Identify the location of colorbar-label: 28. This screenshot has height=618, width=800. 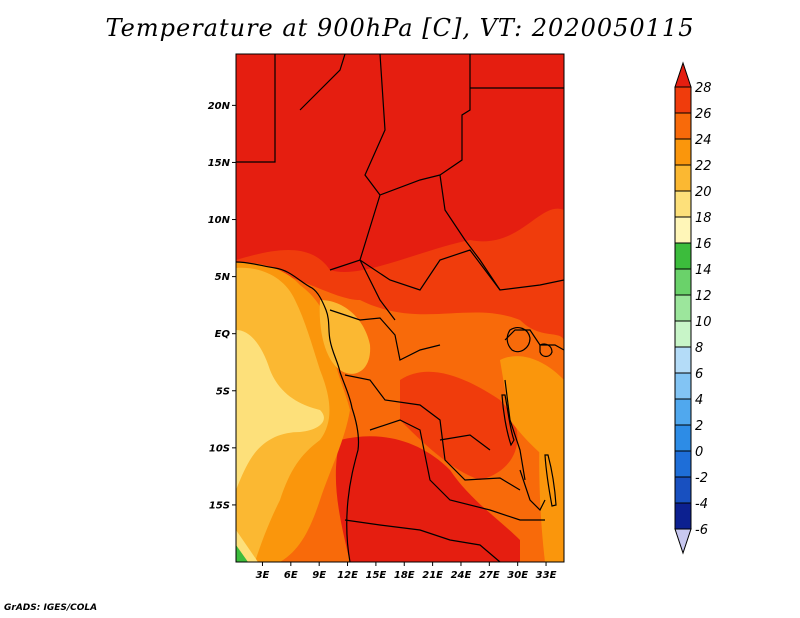
(703, 88).